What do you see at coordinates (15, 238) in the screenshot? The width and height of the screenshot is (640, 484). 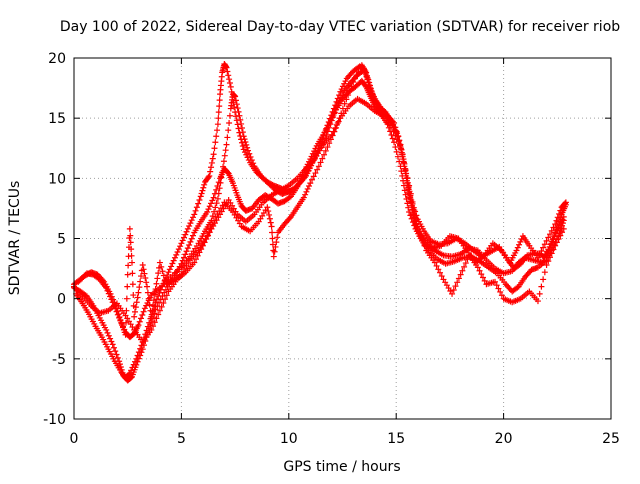 I see `y-axis-label: SDTVAR / TECUs` at bounding box center [15, 238].